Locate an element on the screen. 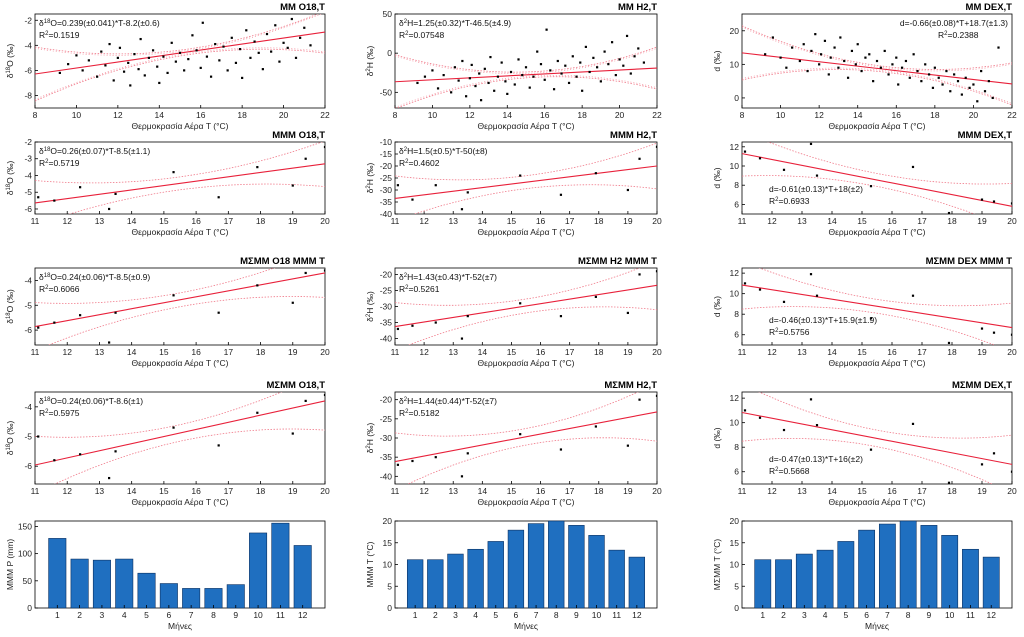 This screenshot has width=1024, height=637. y-tick-label: -35 is located at coordinates (386, 323).